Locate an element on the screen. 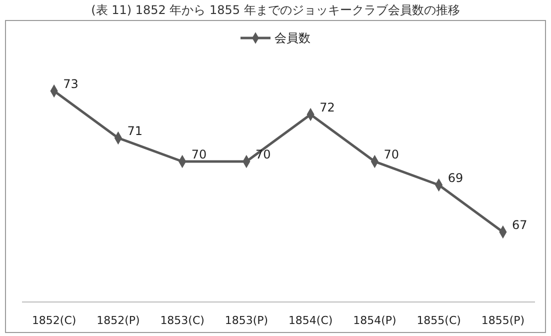  x-tick-label: 1853(C) is located at coordinates (182, 320).